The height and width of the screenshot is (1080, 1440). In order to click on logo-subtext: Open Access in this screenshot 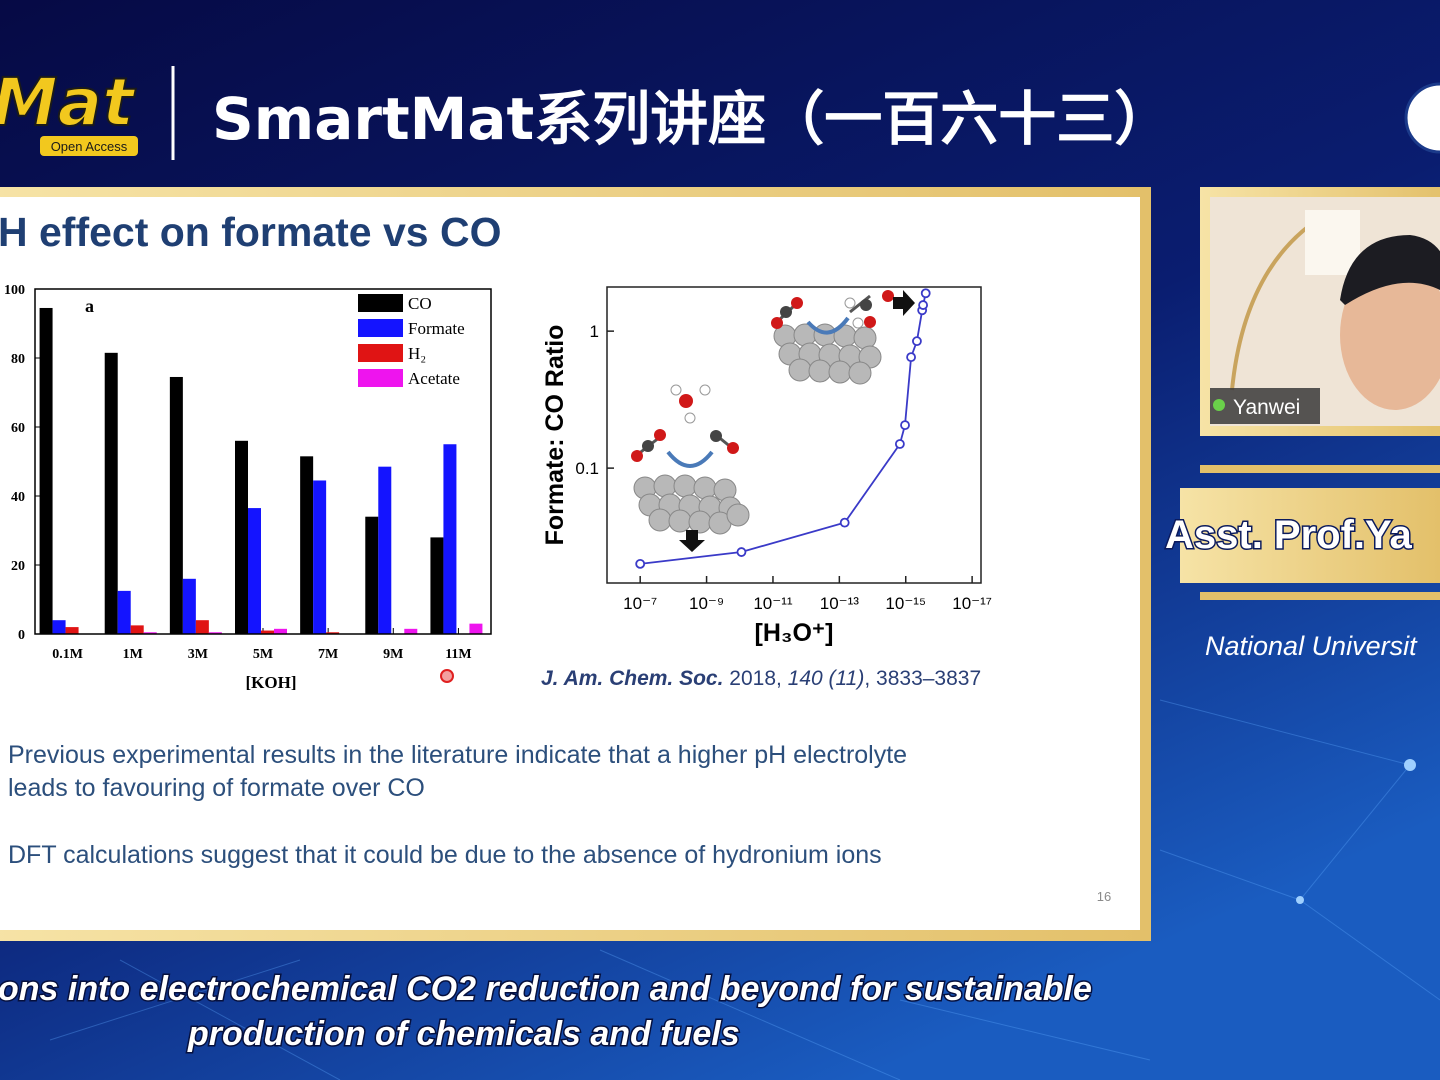, I will do `click(89, 146)`.